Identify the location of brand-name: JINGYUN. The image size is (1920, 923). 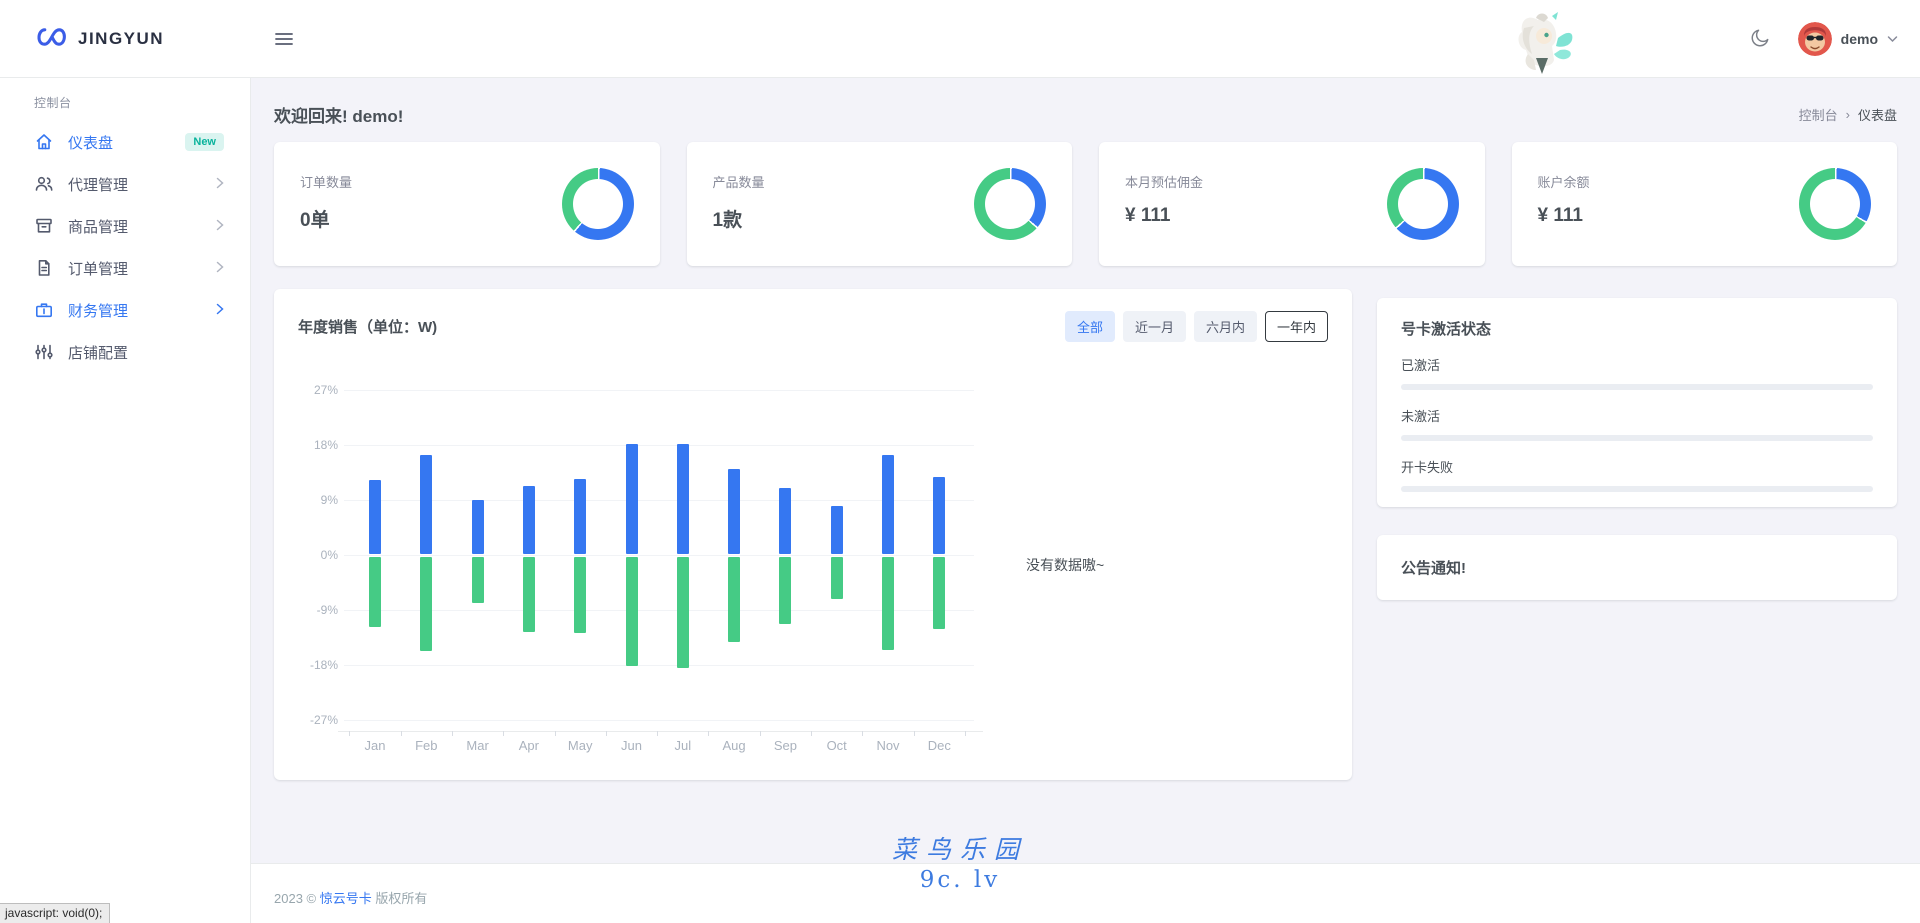
(121, 38).